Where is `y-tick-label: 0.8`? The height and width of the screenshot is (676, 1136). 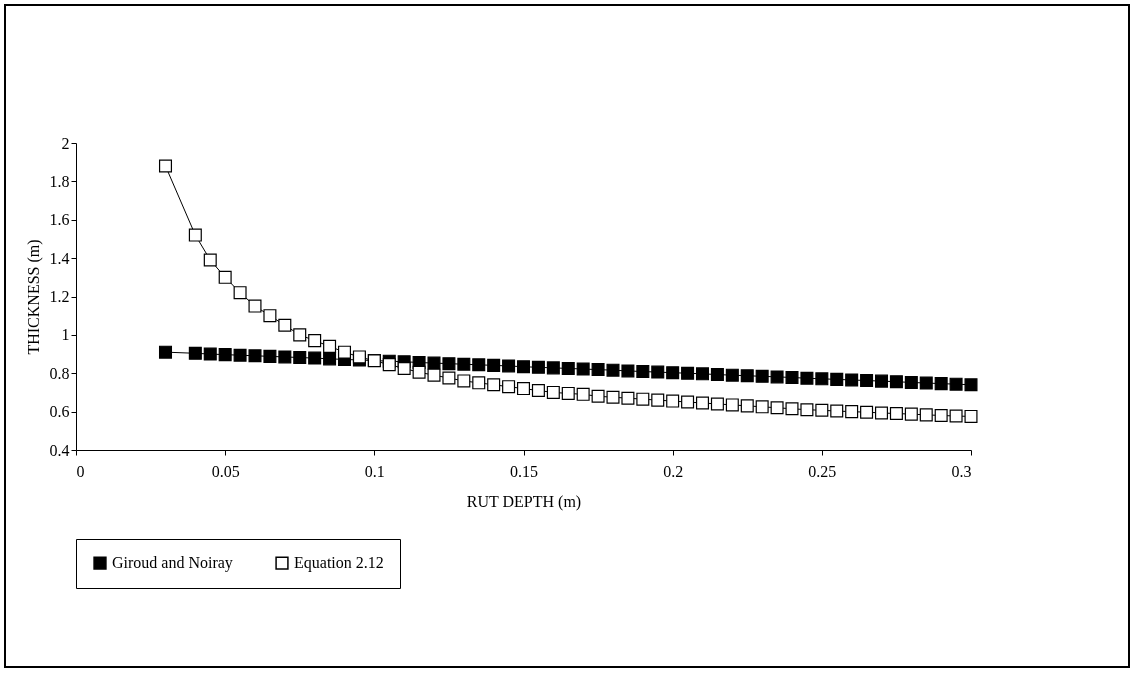
y-tick-label: 0.8 is located at coordinates (59, 373).